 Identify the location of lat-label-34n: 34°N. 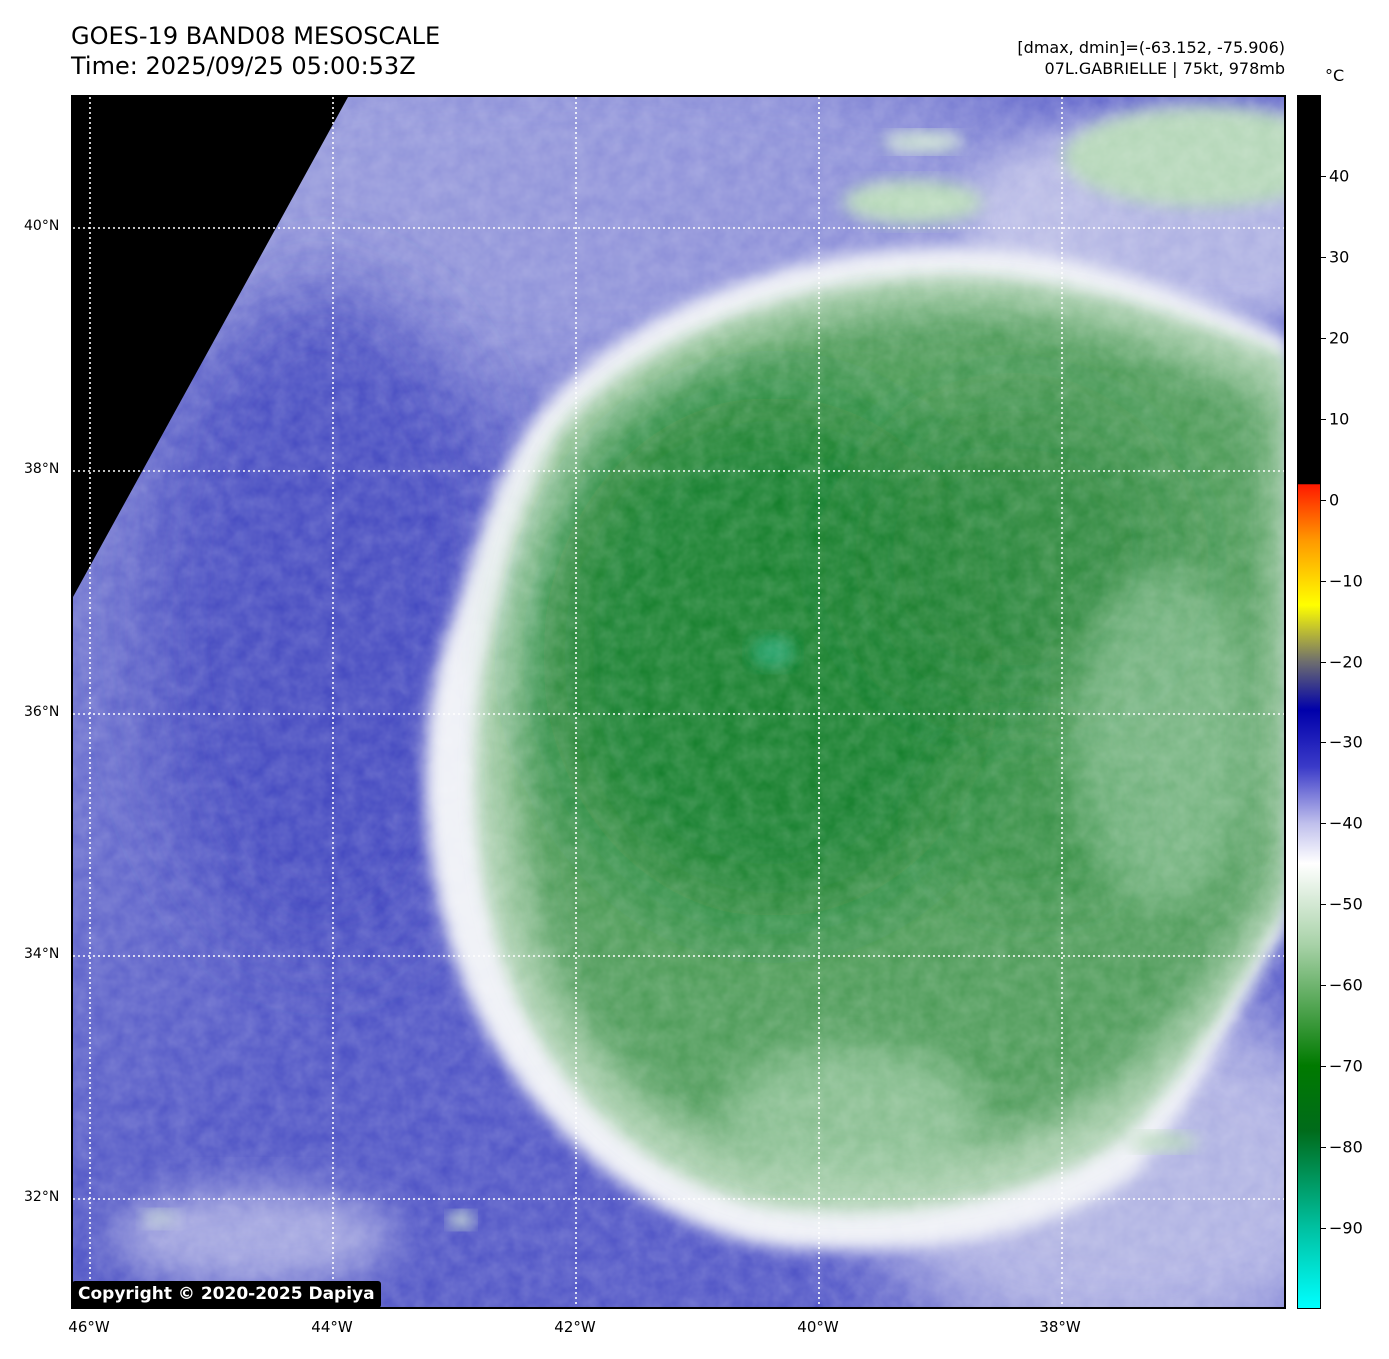
(42, 954).